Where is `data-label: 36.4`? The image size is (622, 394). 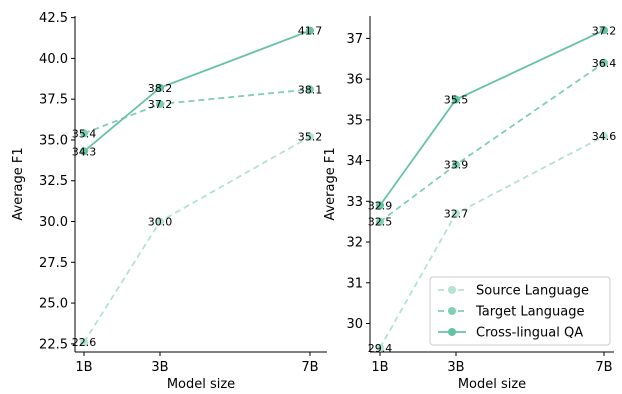 data-label: 36.4 is located at coordinates (604, 63).